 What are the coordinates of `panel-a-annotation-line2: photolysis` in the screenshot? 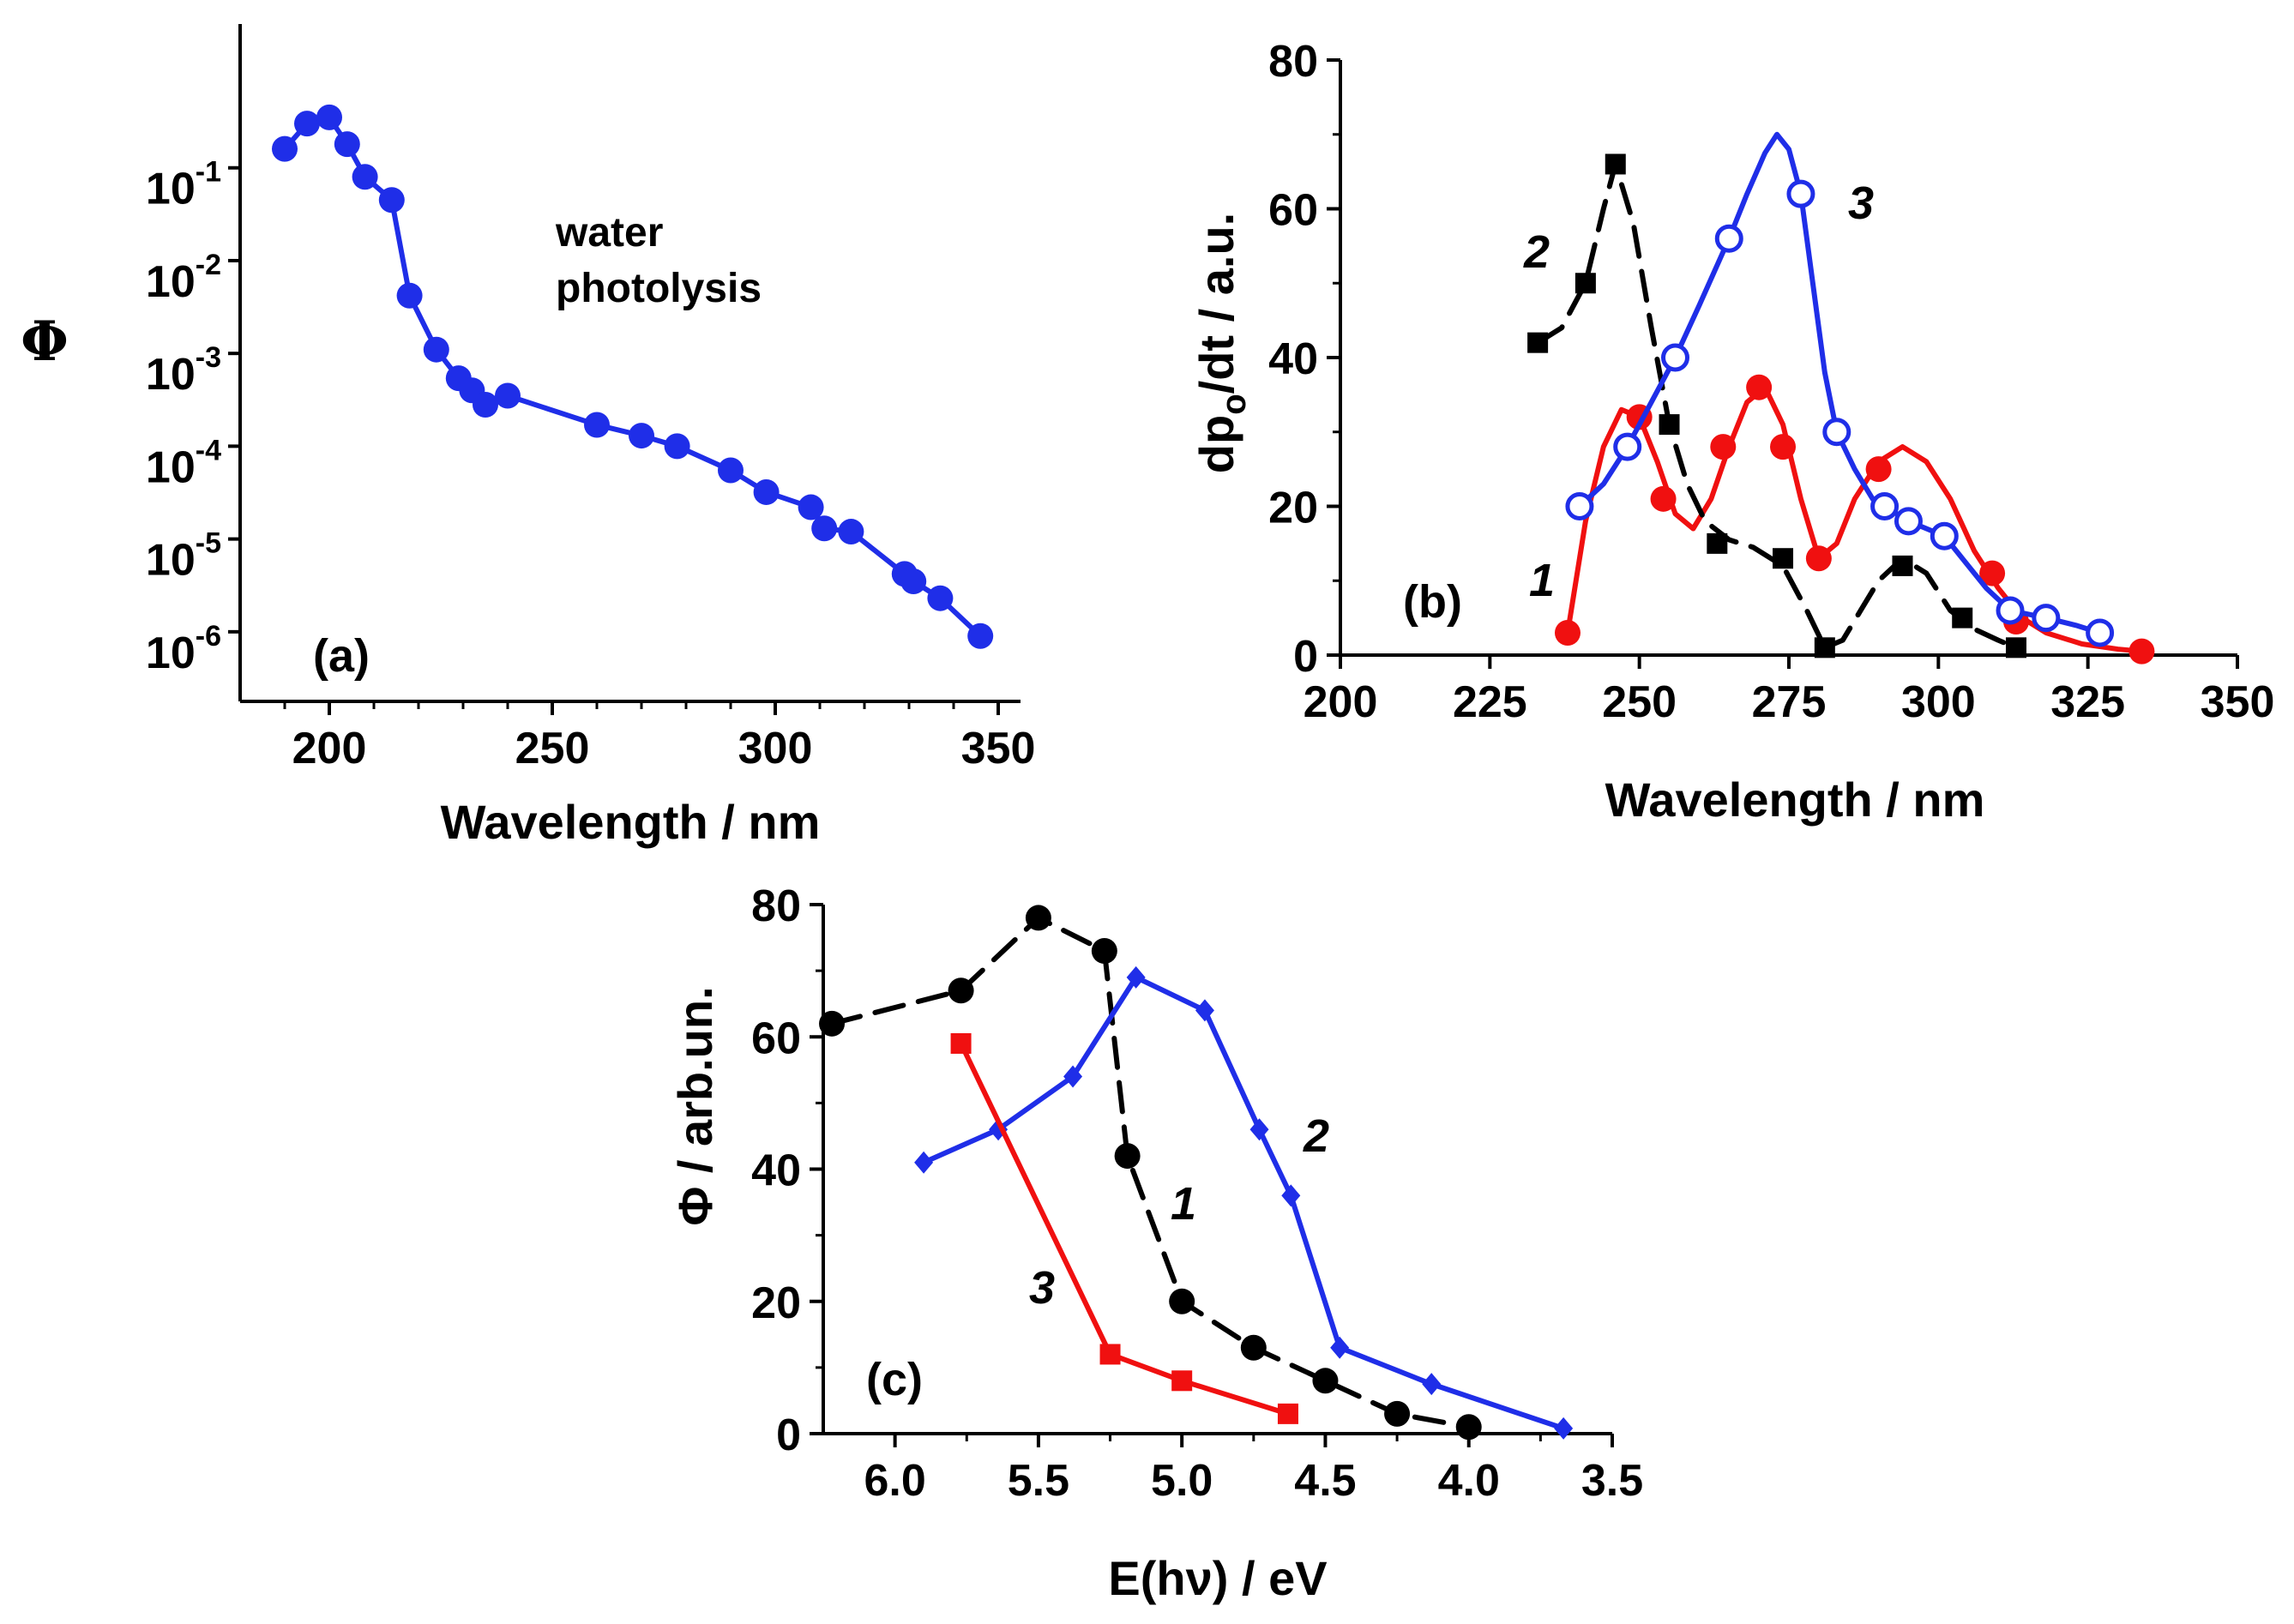 It's located at (659, 288).